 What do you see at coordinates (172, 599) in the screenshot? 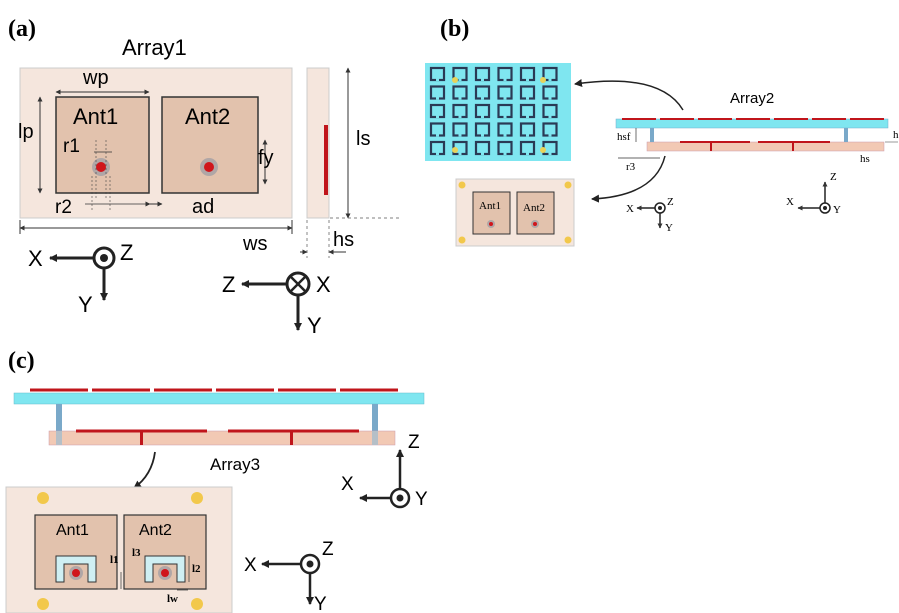
I see `lw-label: lw` at bounding box center [172, 599].